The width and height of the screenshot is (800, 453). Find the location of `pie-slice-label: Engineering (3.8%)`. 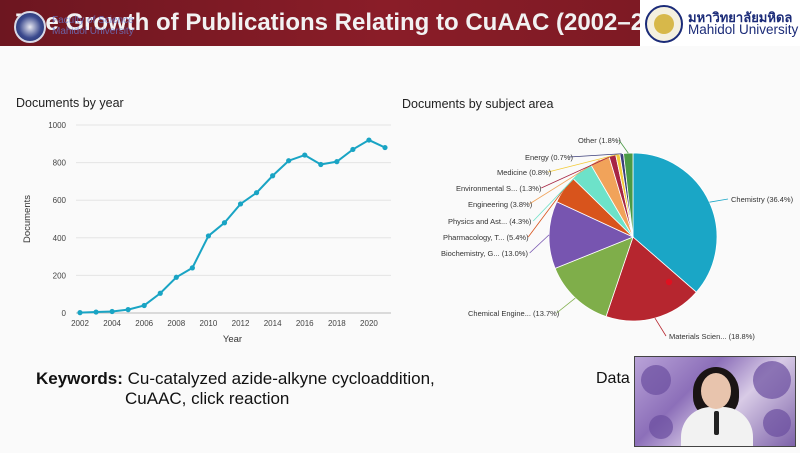

pie-slice-label: Engineering (3.8%) is located at coordinates (500, 204).